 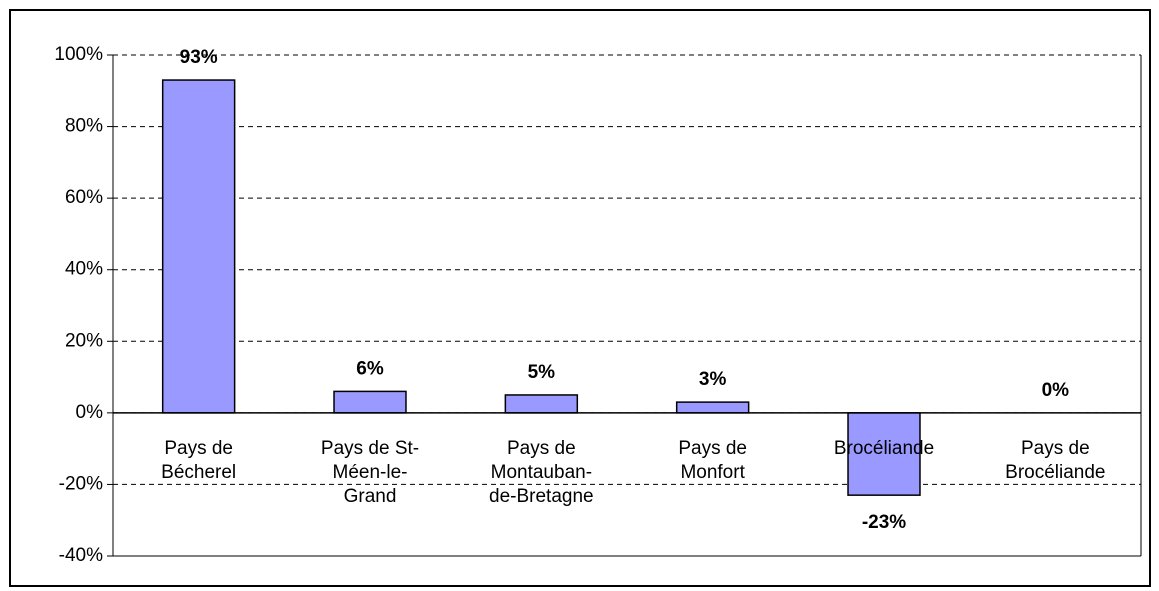 What do you see at coordinates (884, 522) in the screenshot?
I see `value-label: -23%` at bounding box center [884, 522].